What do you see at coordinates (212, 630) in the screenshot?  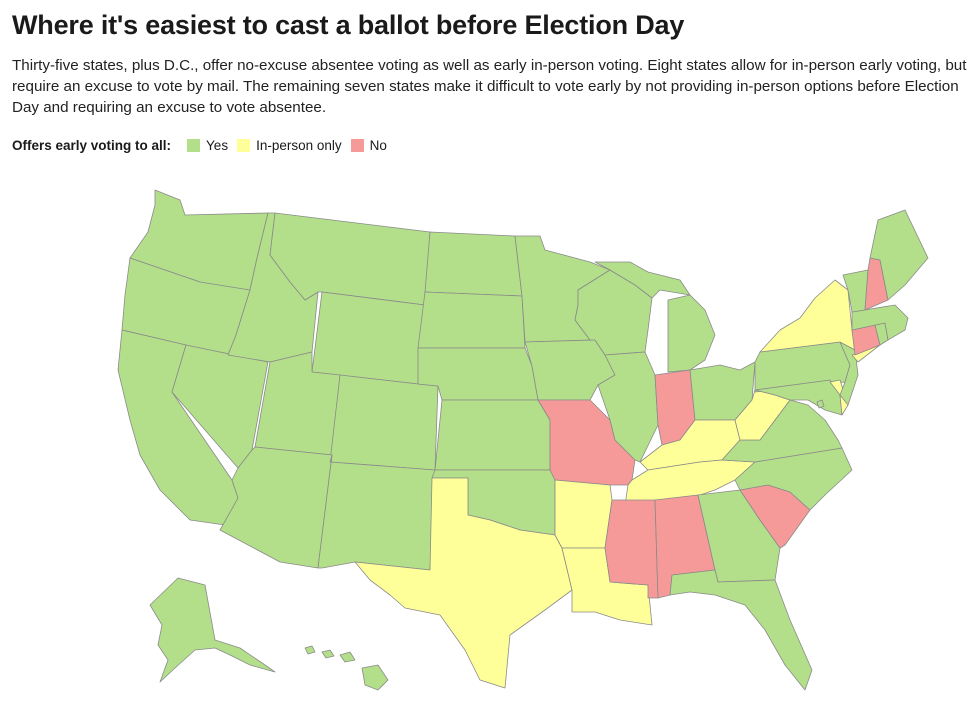 I see `state-AK` at bounding box center [212, 630].